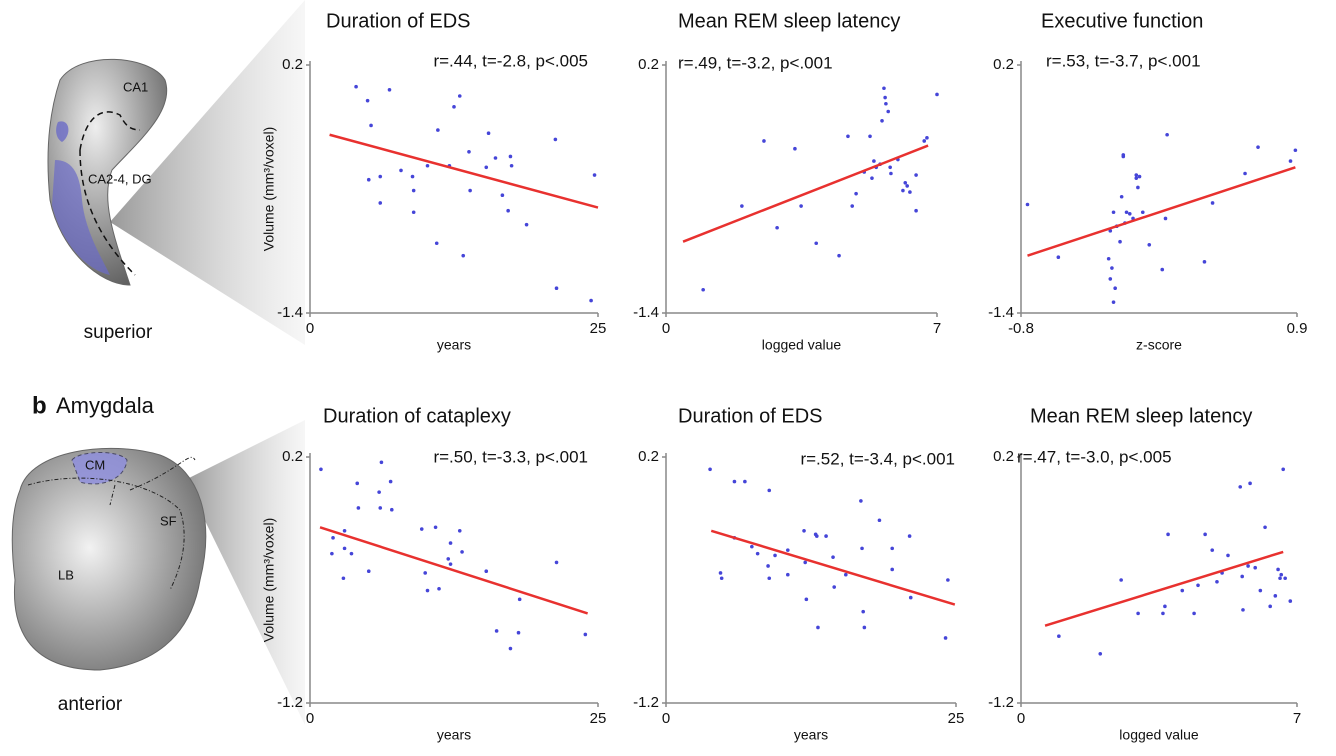  What do you see at coordinates (109, 559) in the screenshot?
I see `amygdala-shape` at bounding box center [109, 559].